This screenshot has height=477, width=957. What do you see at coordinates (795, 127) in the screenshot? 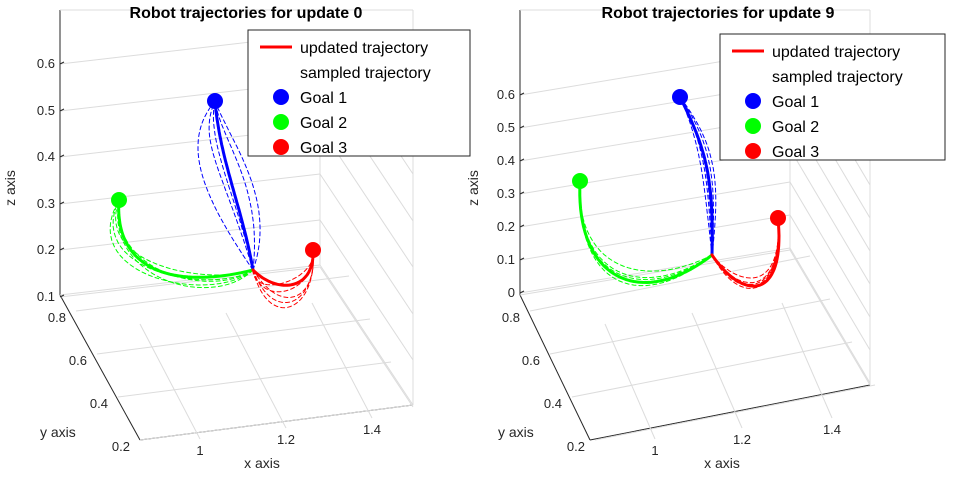
I see `legend-entry-label: Goal 2` at bounding box center [795, 127].